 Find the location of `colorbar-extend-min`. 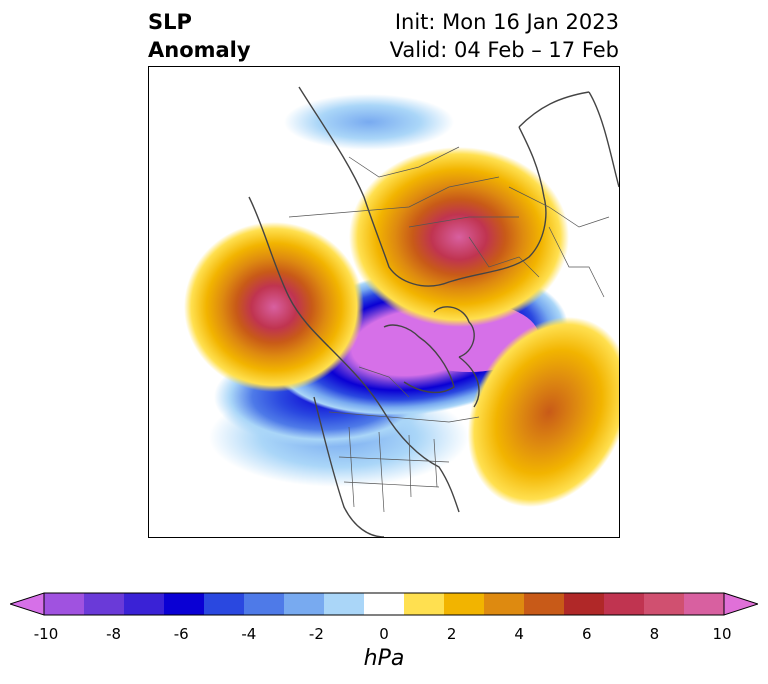

colorbar-extend-min is located at coordinates (27, 604).